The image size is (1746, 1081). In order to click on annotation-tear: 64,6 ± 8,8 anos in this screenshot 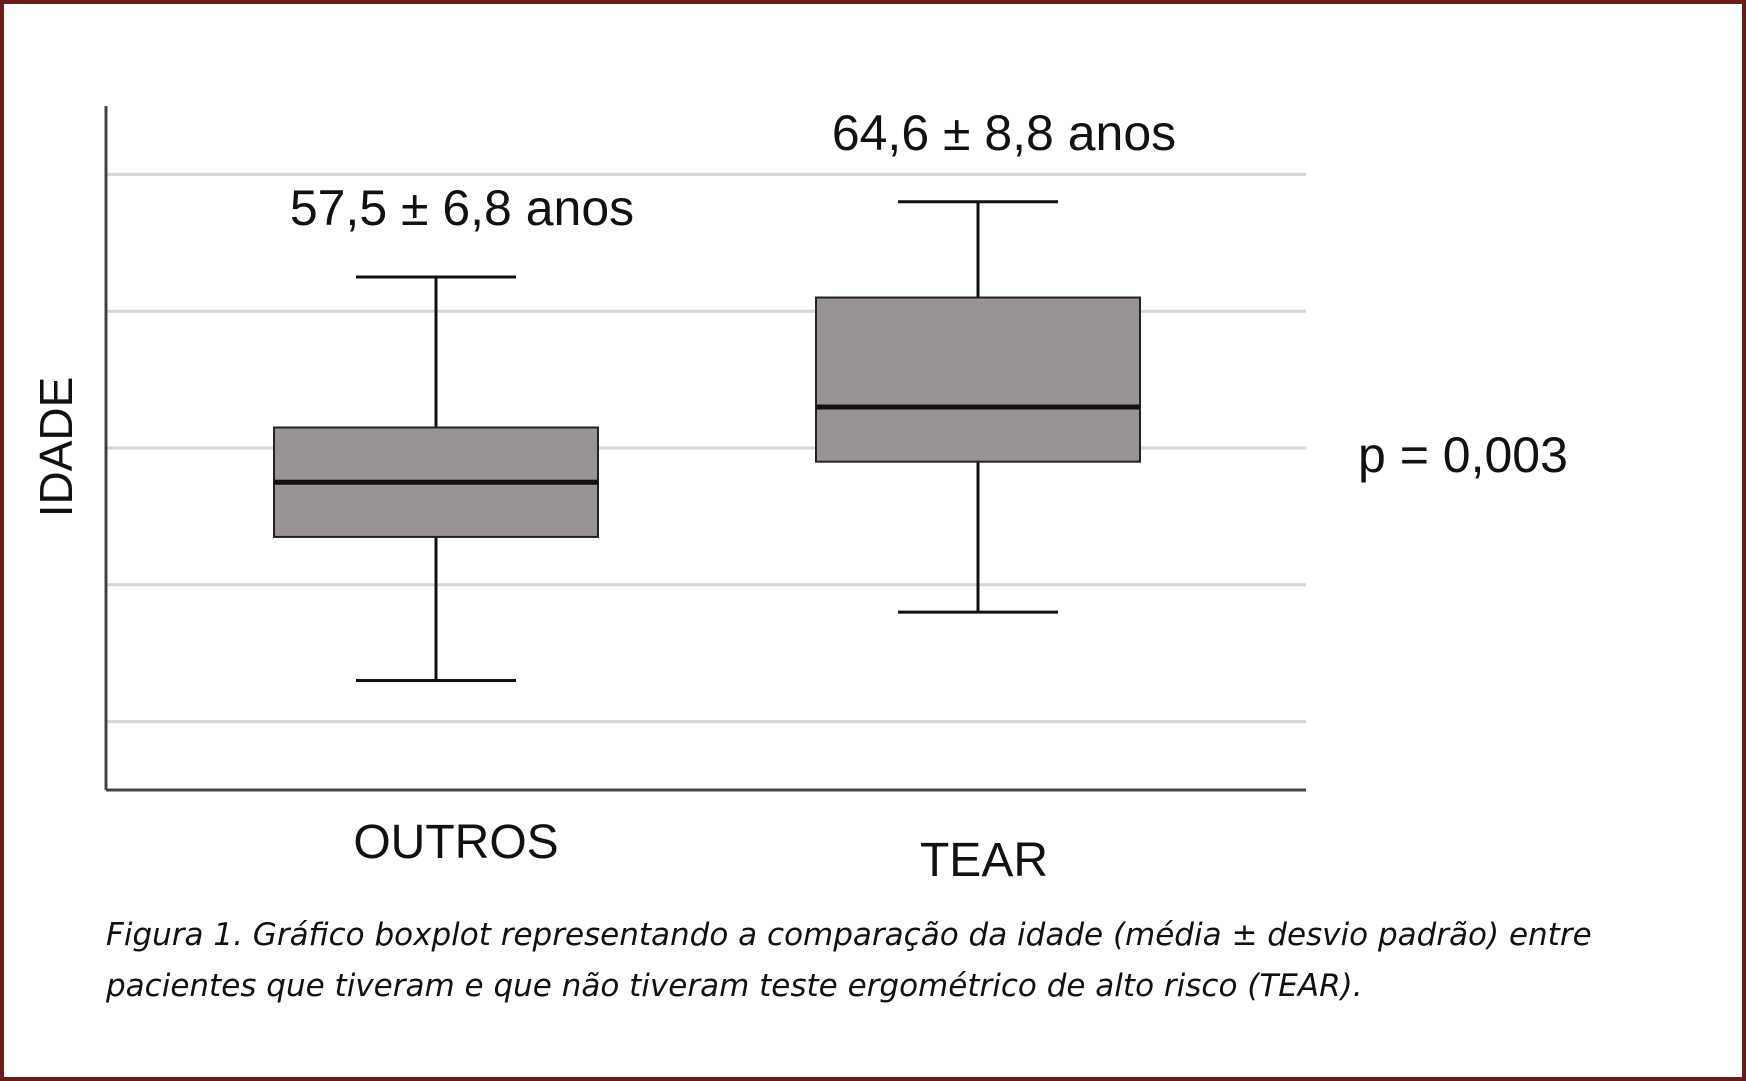, I will do `click(1004, 133)`.